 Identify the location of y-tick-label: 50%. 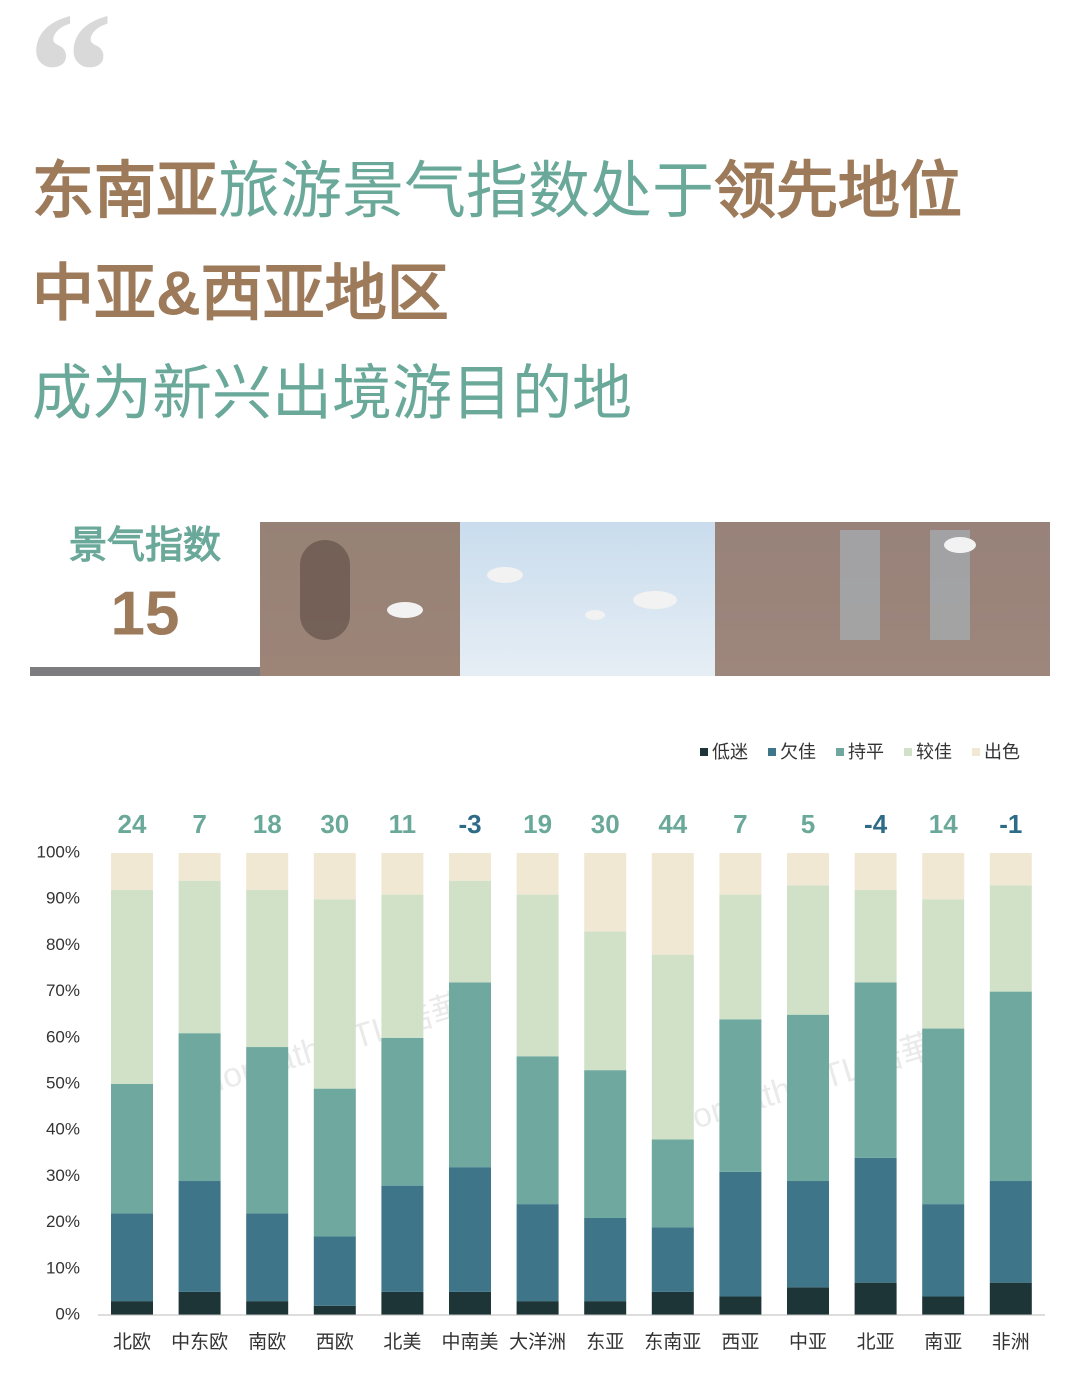
(63, 1082).